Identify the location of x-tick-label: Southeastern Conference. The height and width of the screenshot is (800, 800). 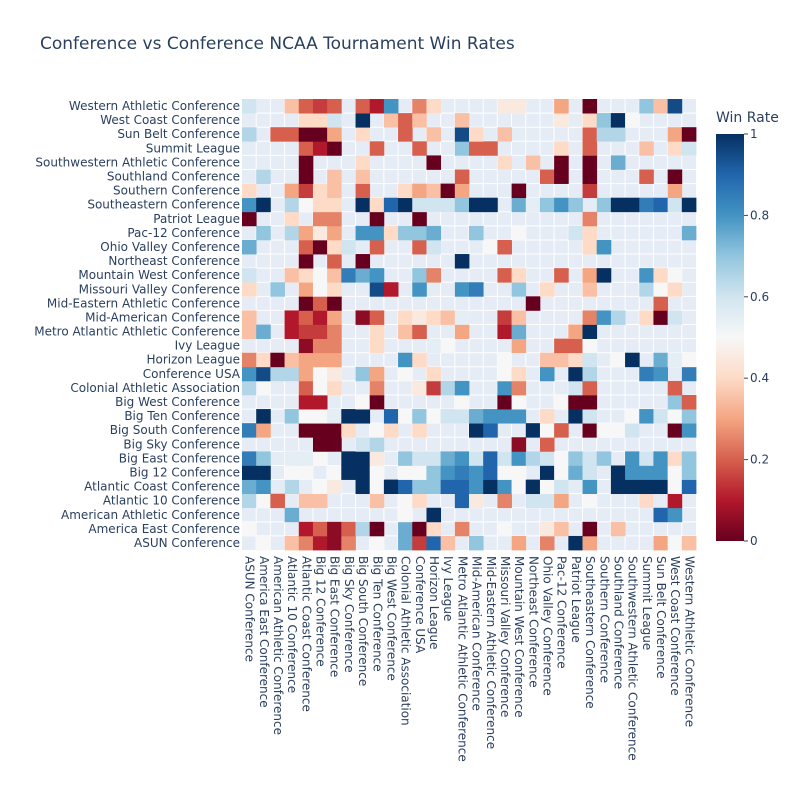
(590, 632).